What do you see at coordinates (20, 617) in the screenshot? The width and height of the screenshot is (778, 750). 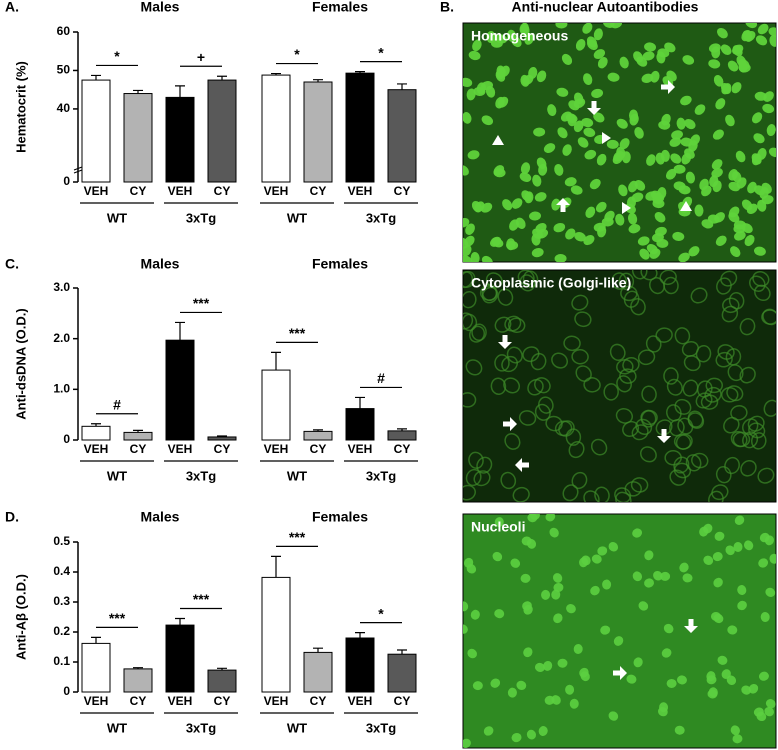 I see `y-axis-label: Anti-Aβ (O.D.)` at bounding box center [20, 617].